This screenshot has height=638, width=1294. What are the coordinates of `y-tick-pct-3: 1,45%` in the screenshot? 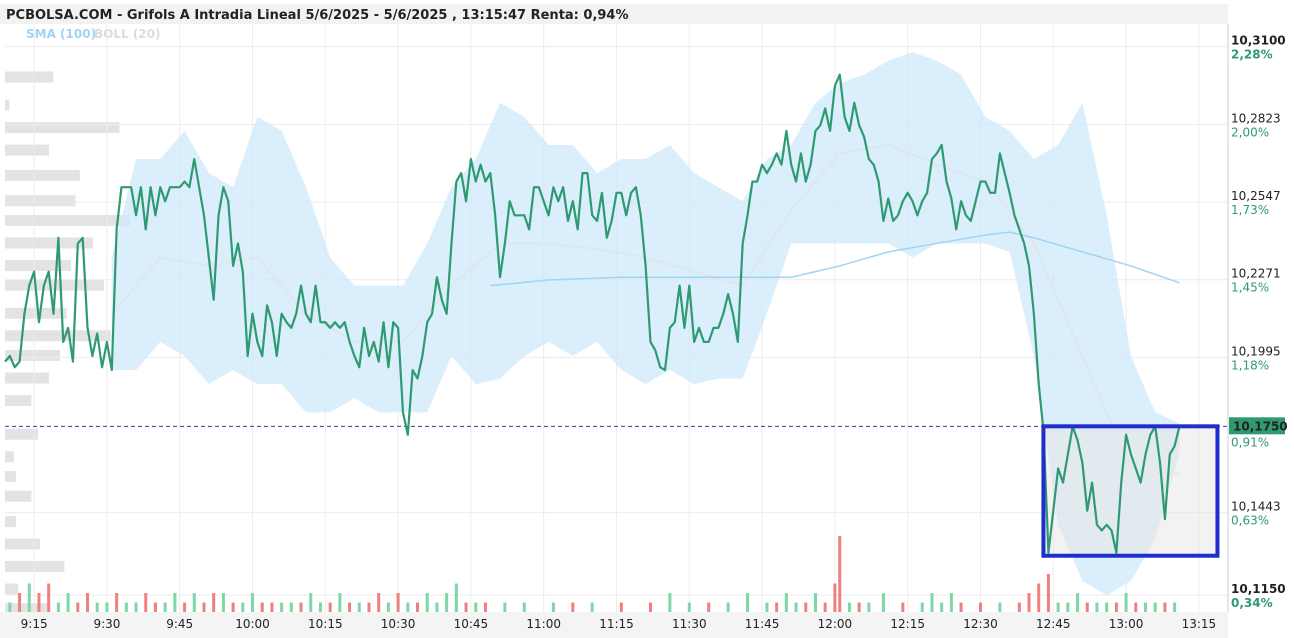 It's located at (1250, 288).